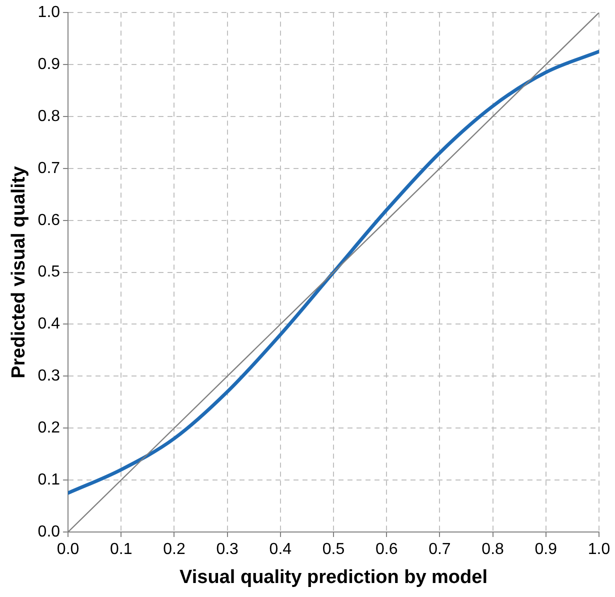 This screenshot has height=597, width=615. I want to click on y-tick-label: 0.8, so click(49, 116).